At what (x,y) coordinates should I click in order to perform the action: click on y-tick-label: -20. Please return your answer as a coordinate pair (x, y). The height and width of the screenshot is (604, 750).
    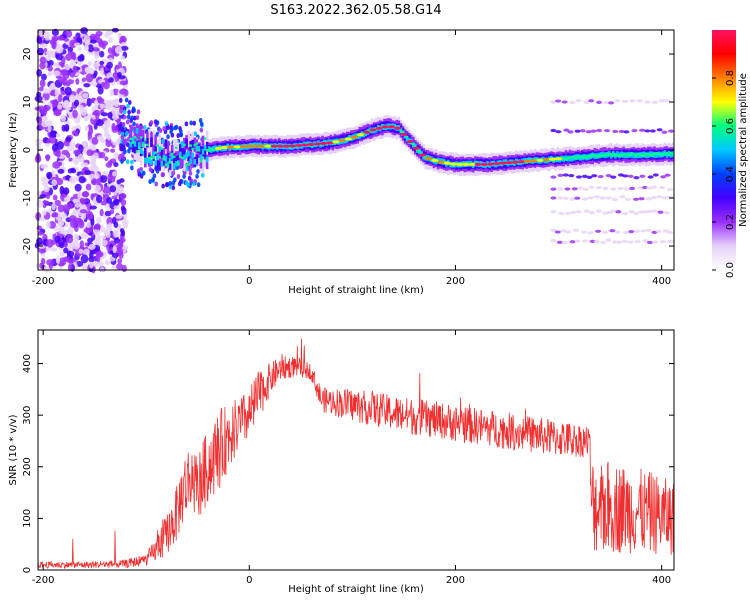
    Looking at the image, I should click on (27, 246).